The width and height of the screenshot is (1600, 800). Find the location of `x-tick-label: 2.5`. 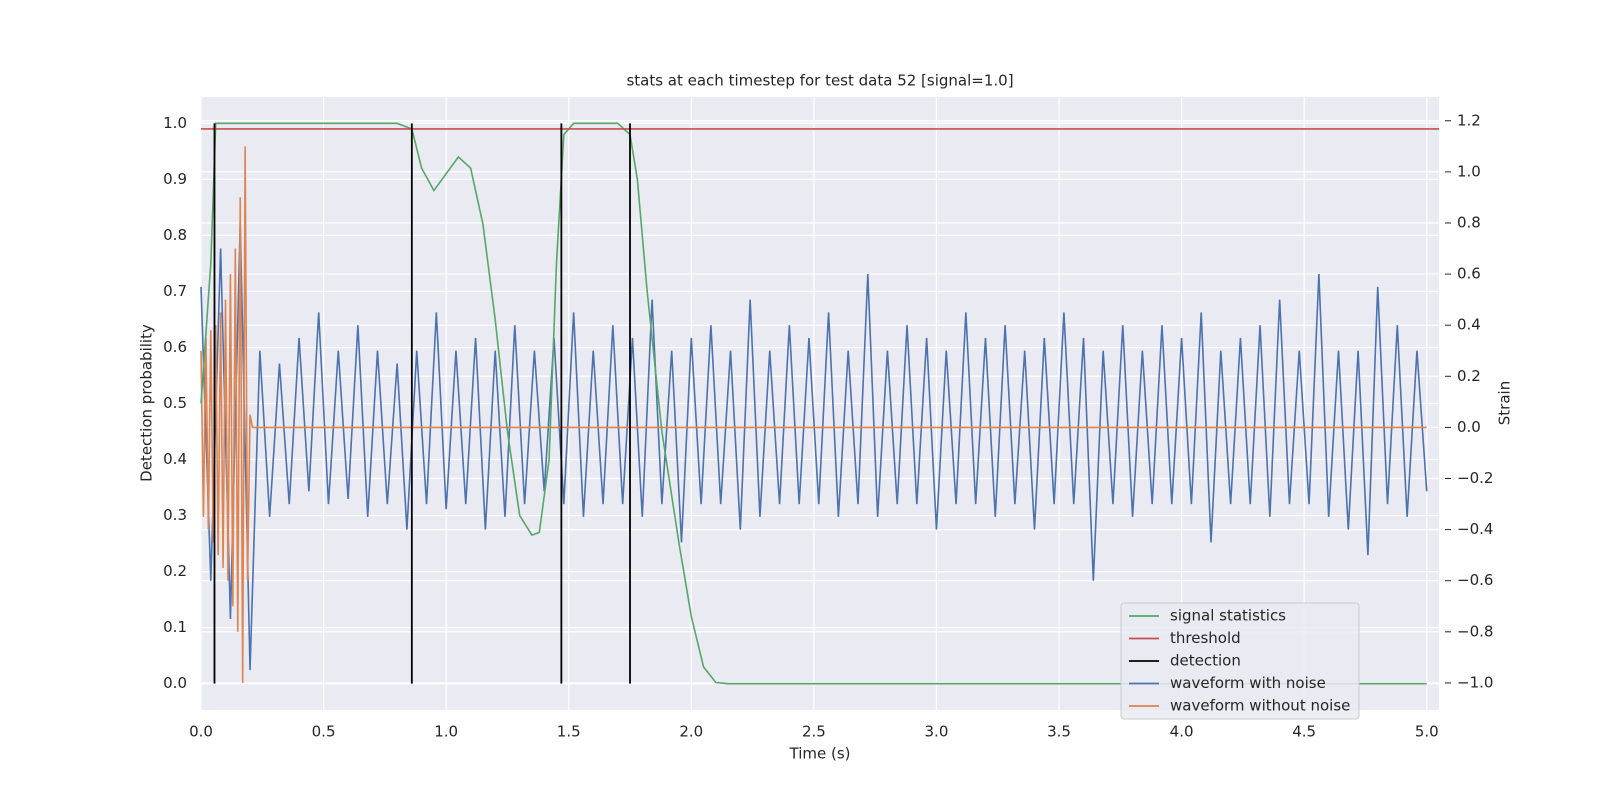

x-tick-label: 2.5 is located at coordinates (814, 732).